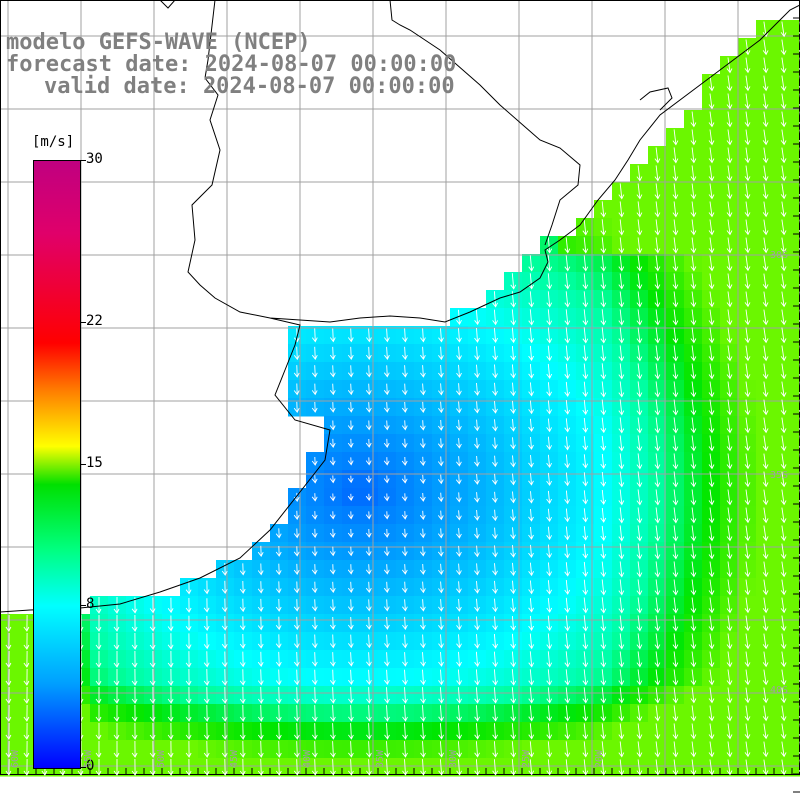 The height and width of the screenshot is (800, 800). What do you see at coordinates (779, 255) in the screenshot?
I see `latitude-label: 30S` at bounding box center [779, 255].